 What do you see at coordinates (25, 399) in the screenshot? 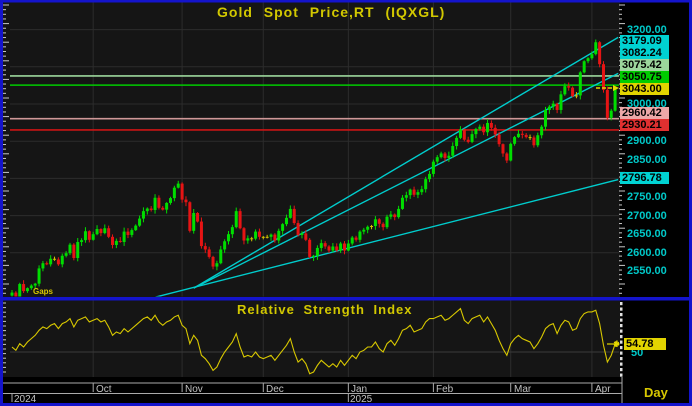
I see `year-label-2024: 2024` at bounding box center [25, 399].